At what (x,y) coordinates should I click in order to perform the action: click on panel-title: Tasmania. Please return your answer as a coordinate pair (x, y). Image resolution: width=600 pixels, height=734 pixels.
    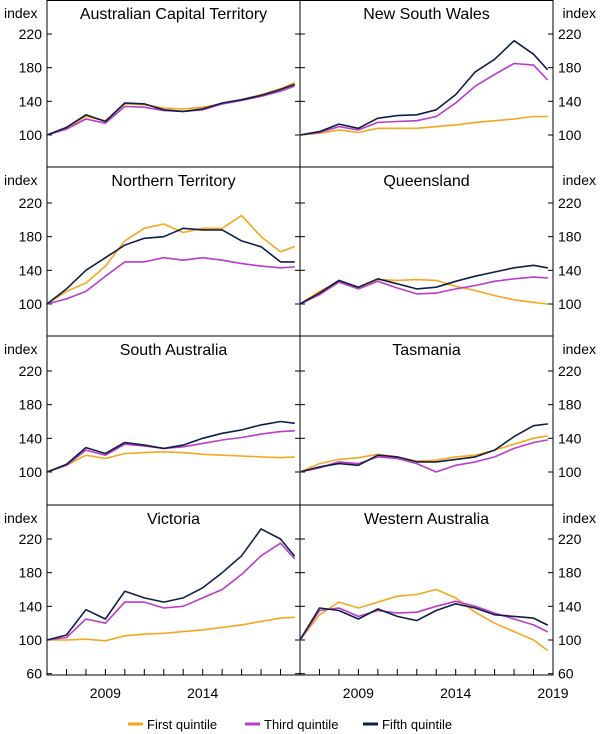
    Looking at the image, I should click on (426, 350).